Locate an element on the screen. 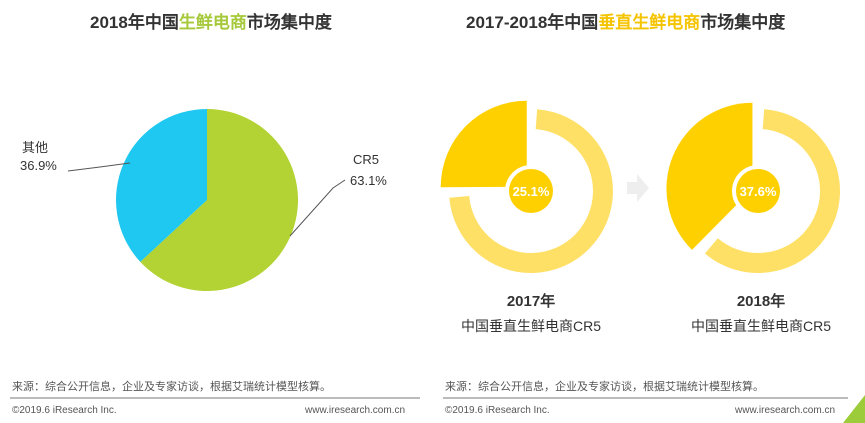 The width and height of the screenshot is (865, 423). title-highlight: 生鲜电商 is located at coordinates (212, 22).